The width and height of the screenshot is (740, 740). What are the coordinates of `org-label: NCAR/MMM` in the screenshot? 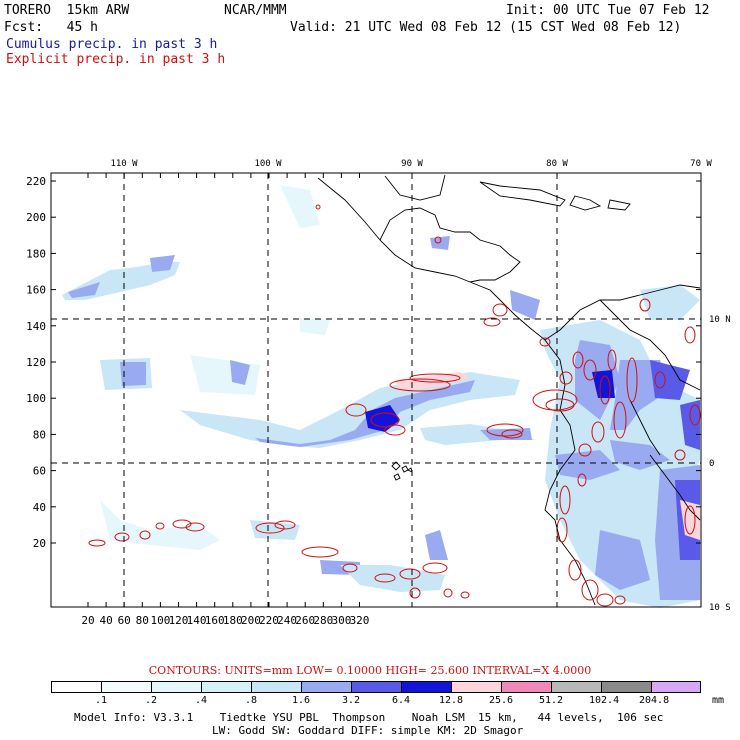 It's located at (255, 10).